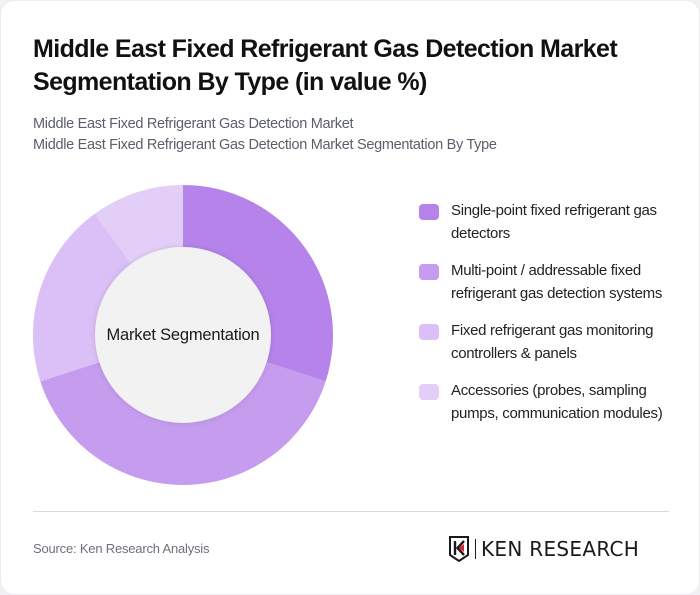 Image resolution: width=700 pixels, height=595 pixels. What do you see at coordinates (475, 549) in the screenshot?
I see `logo-separator` at bounding box center [475, 549].